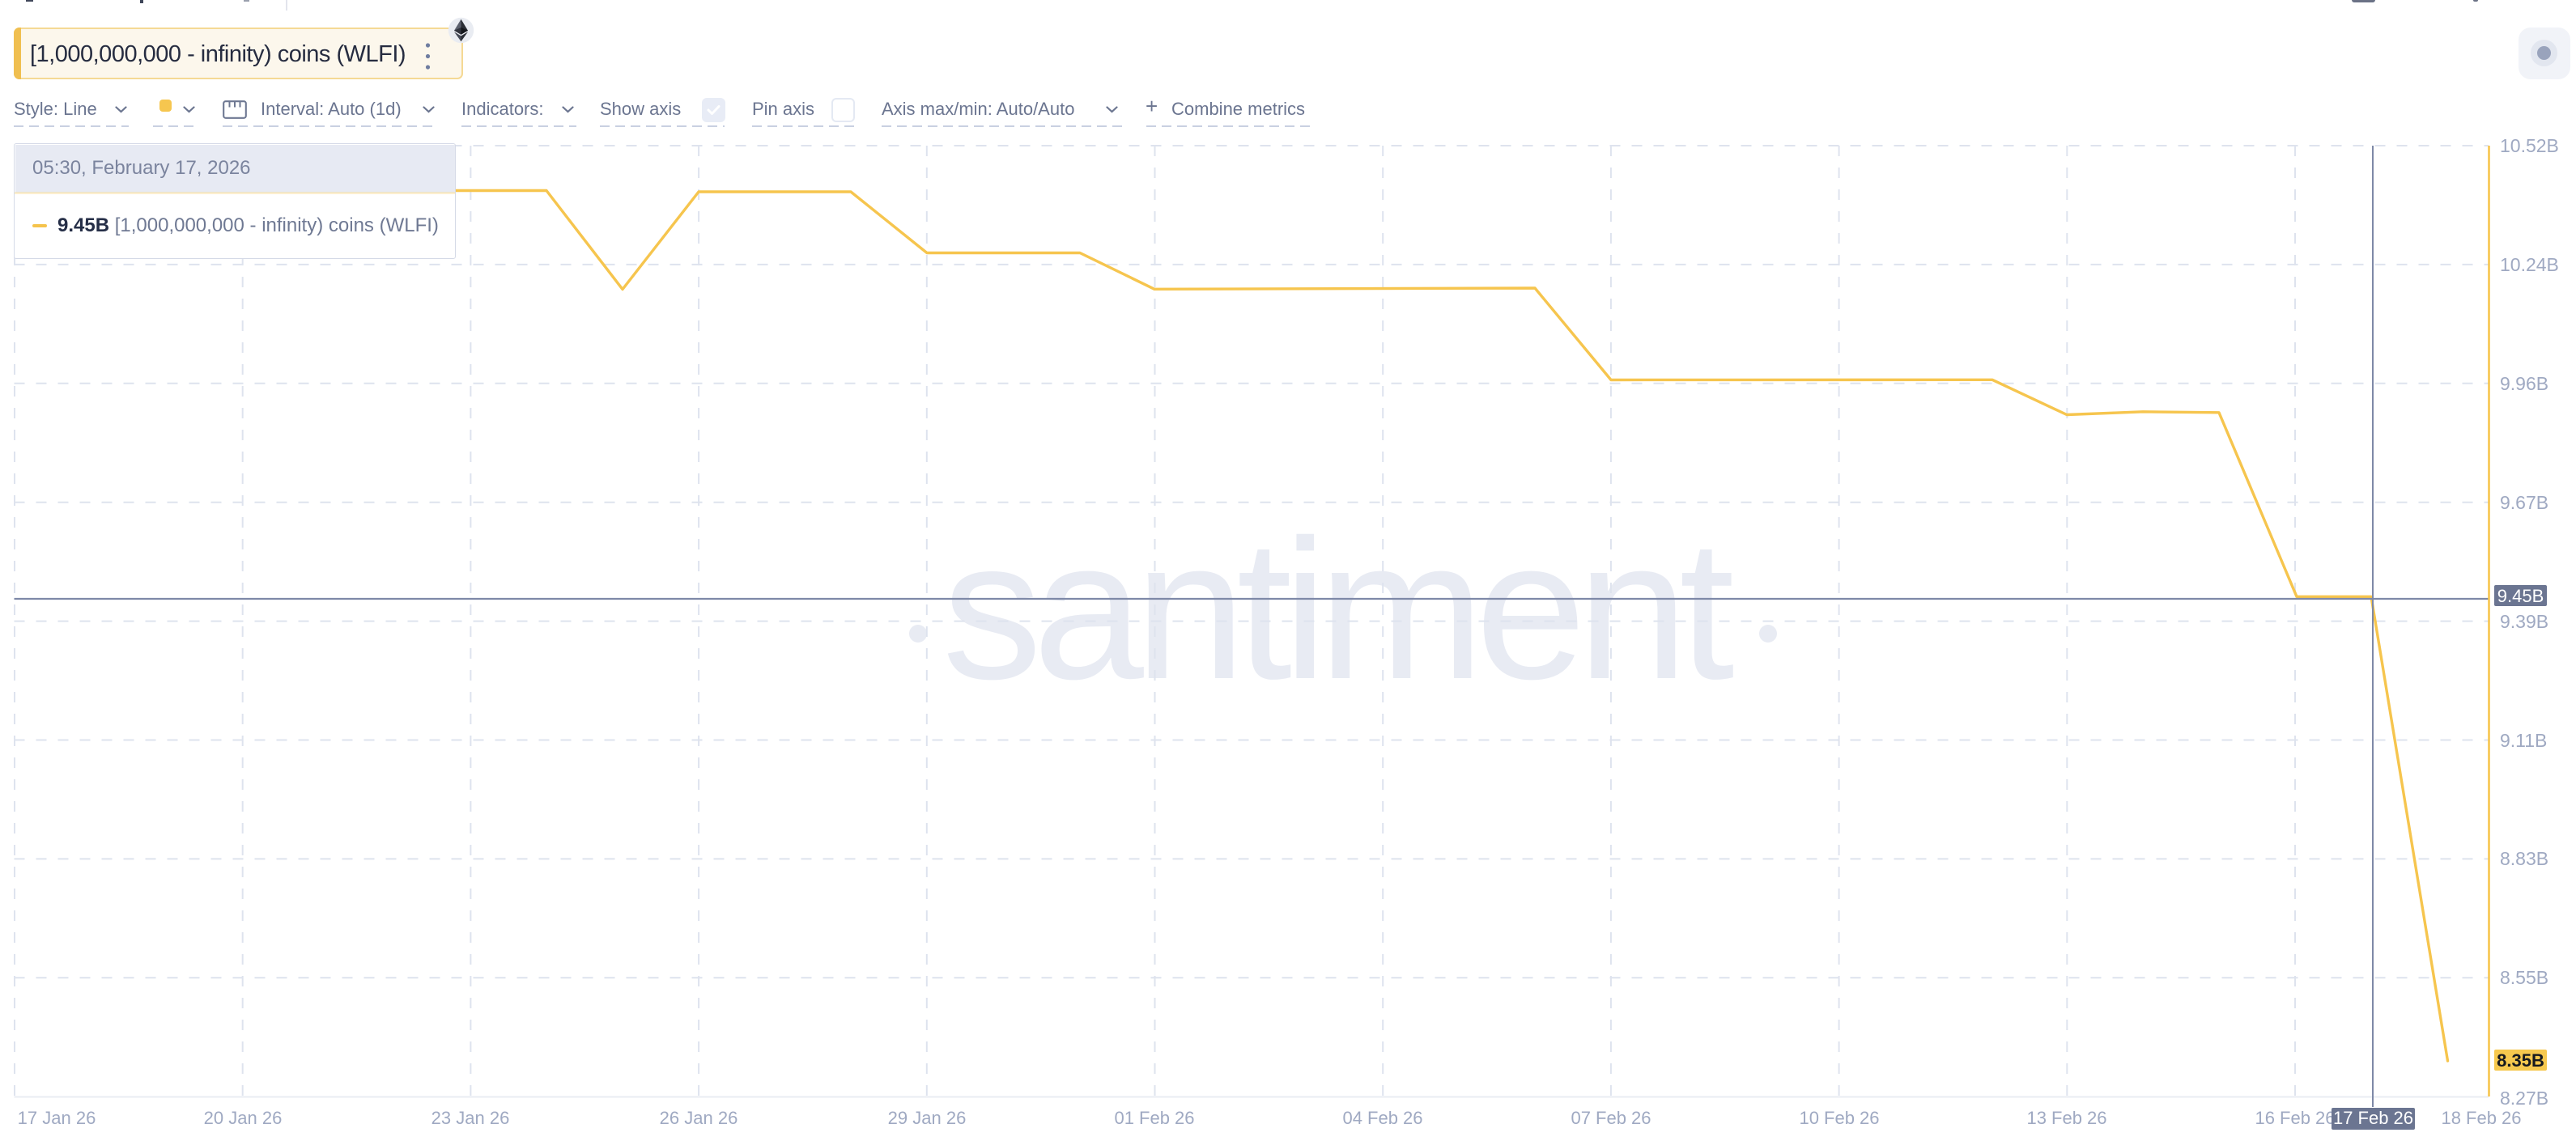  What do you see at coordinates (2530, 264) in the screenshot?
I see `svg-text: 10.24B` at bounding box center [2530, 264].